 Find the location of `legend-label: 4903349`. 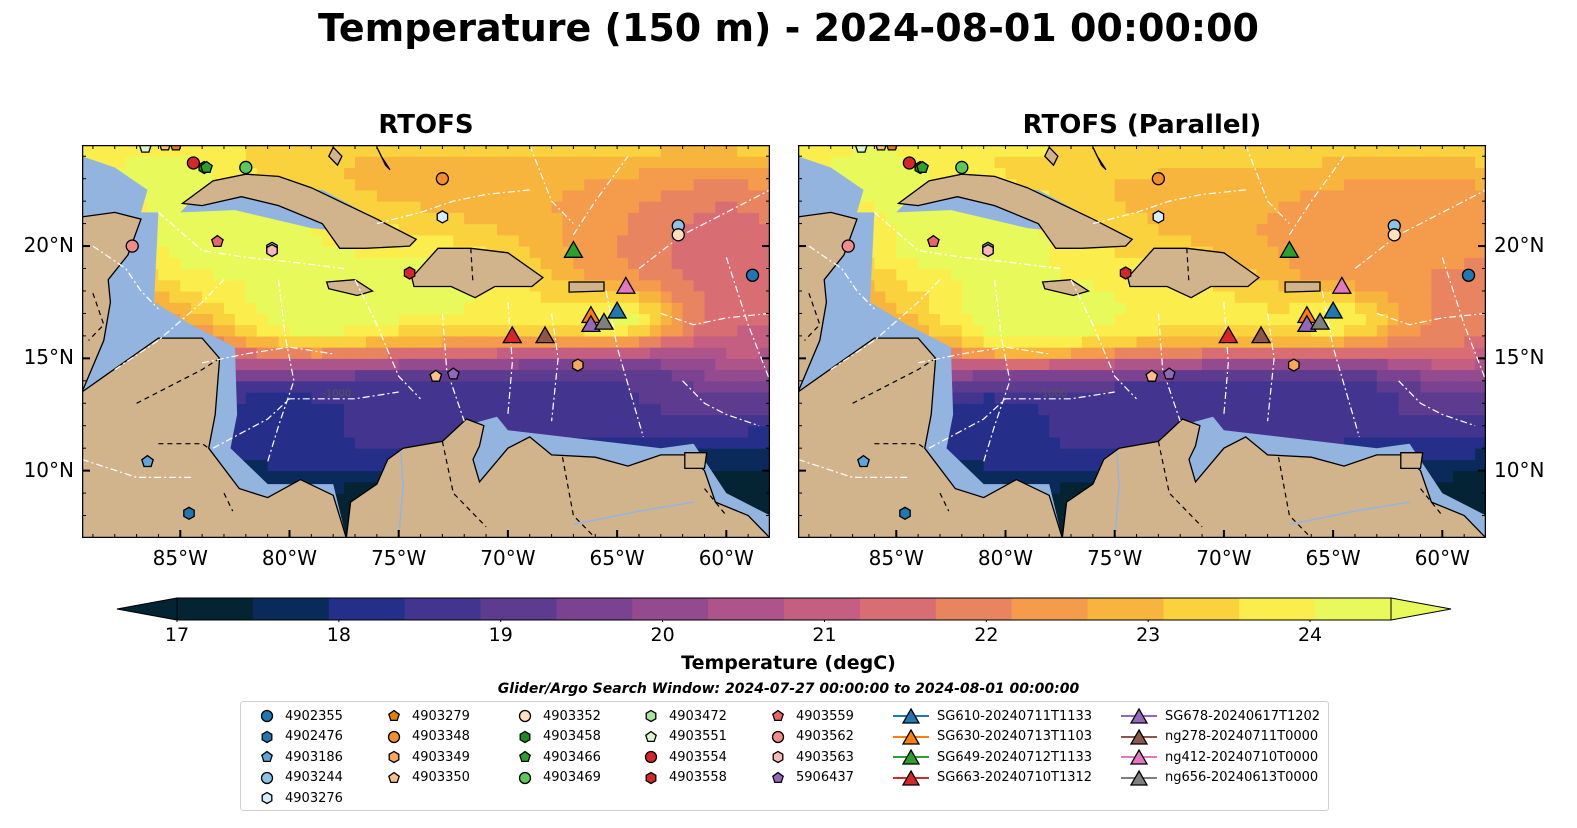

legend-label: 4903349 is located at coordinates (441, 757).